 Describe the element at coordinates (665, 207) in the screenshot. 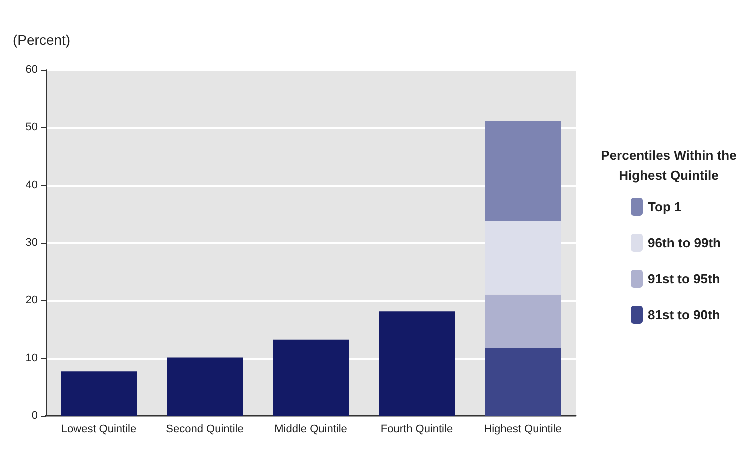

I see `legend-label: Top 1` at that location.